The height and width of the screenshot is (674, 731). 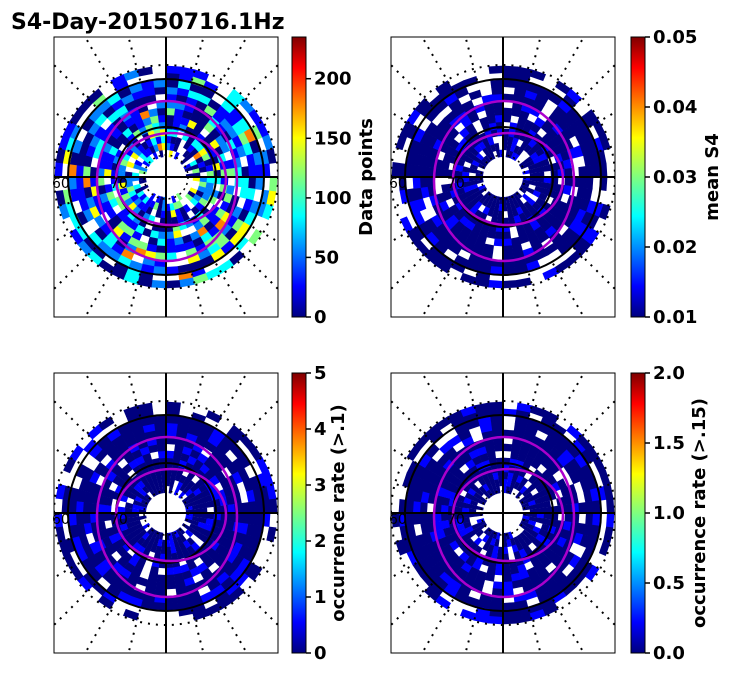 What do you see at coordinates (166, 511) in the screenshot?
I see `heatmap-cells` at bounding box center [166, 511].